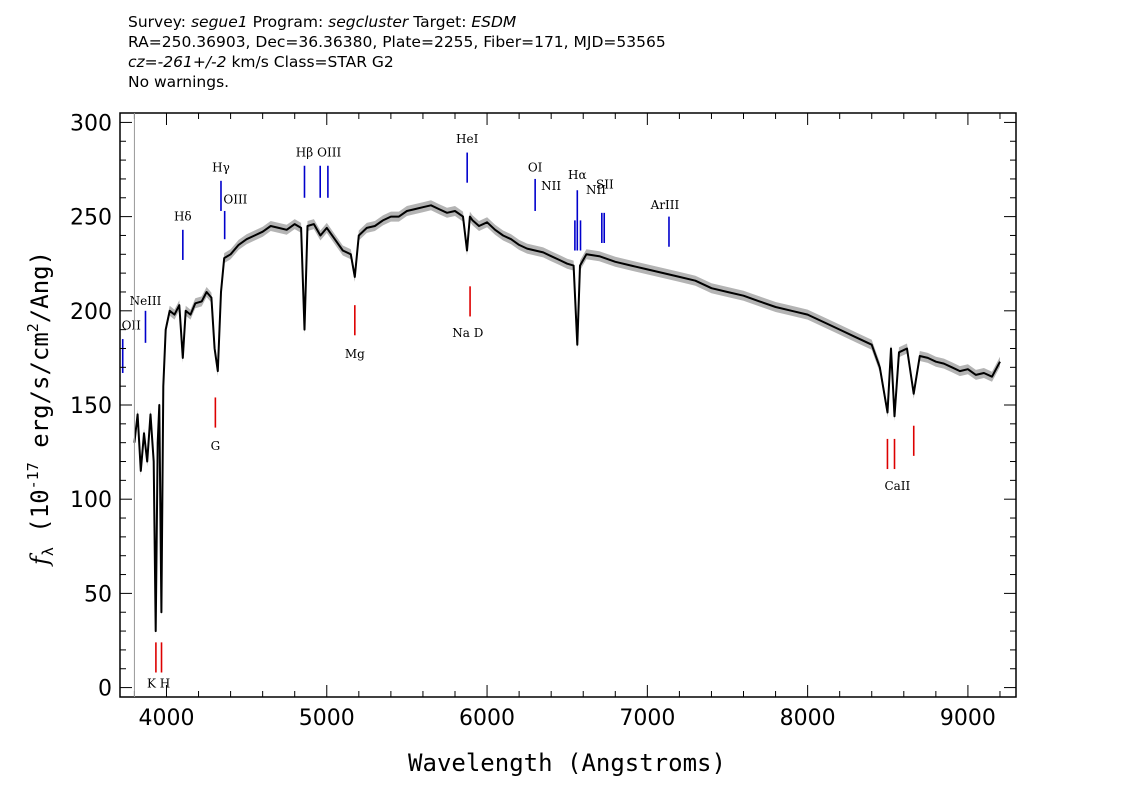 Image resolution: width=1134 pixels, height=810 pixels. I want to click on x-tick-label: 5000, so click(327, 718).